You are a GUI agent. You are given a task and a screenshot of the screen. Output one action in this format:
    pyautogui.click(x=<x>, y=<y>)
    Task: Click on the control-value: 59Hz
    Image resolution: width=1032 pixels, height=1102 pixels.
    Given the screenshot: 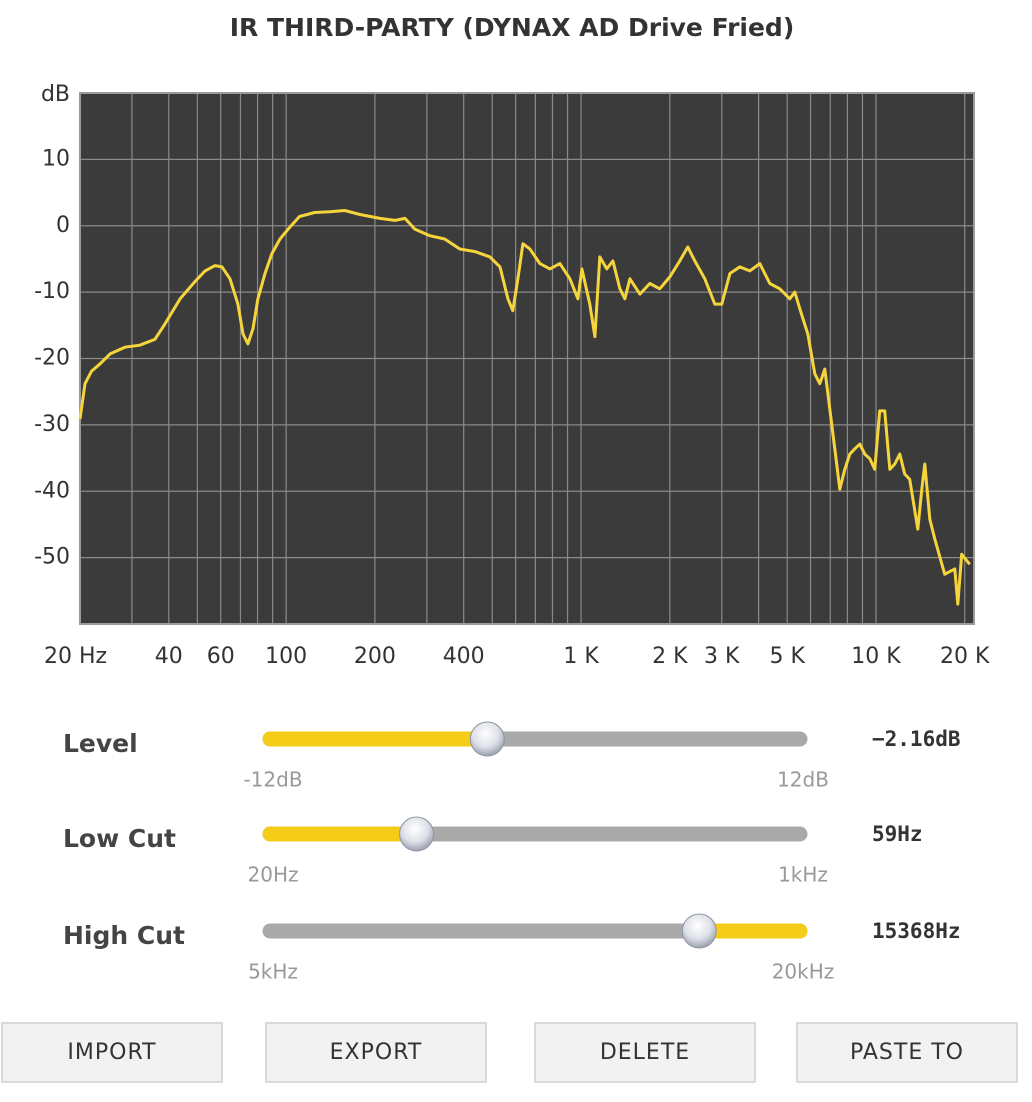 What is the action you would take?
    pyautogui.click(x=897, y=834)
    